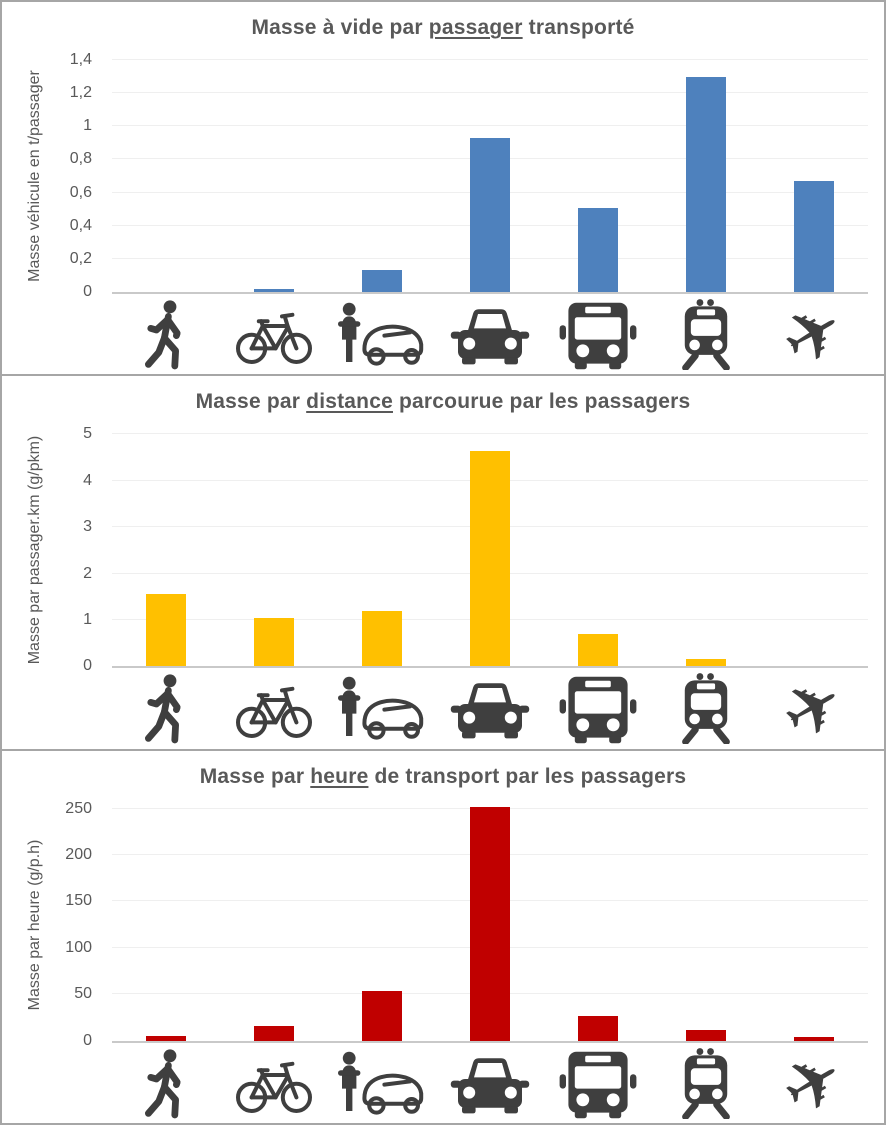 The width and height of the screenshot is (886, 1125). Describe the element at coordinates (80, 159) in the screenshot. I see `y-tick-label: 0,8` at that location.